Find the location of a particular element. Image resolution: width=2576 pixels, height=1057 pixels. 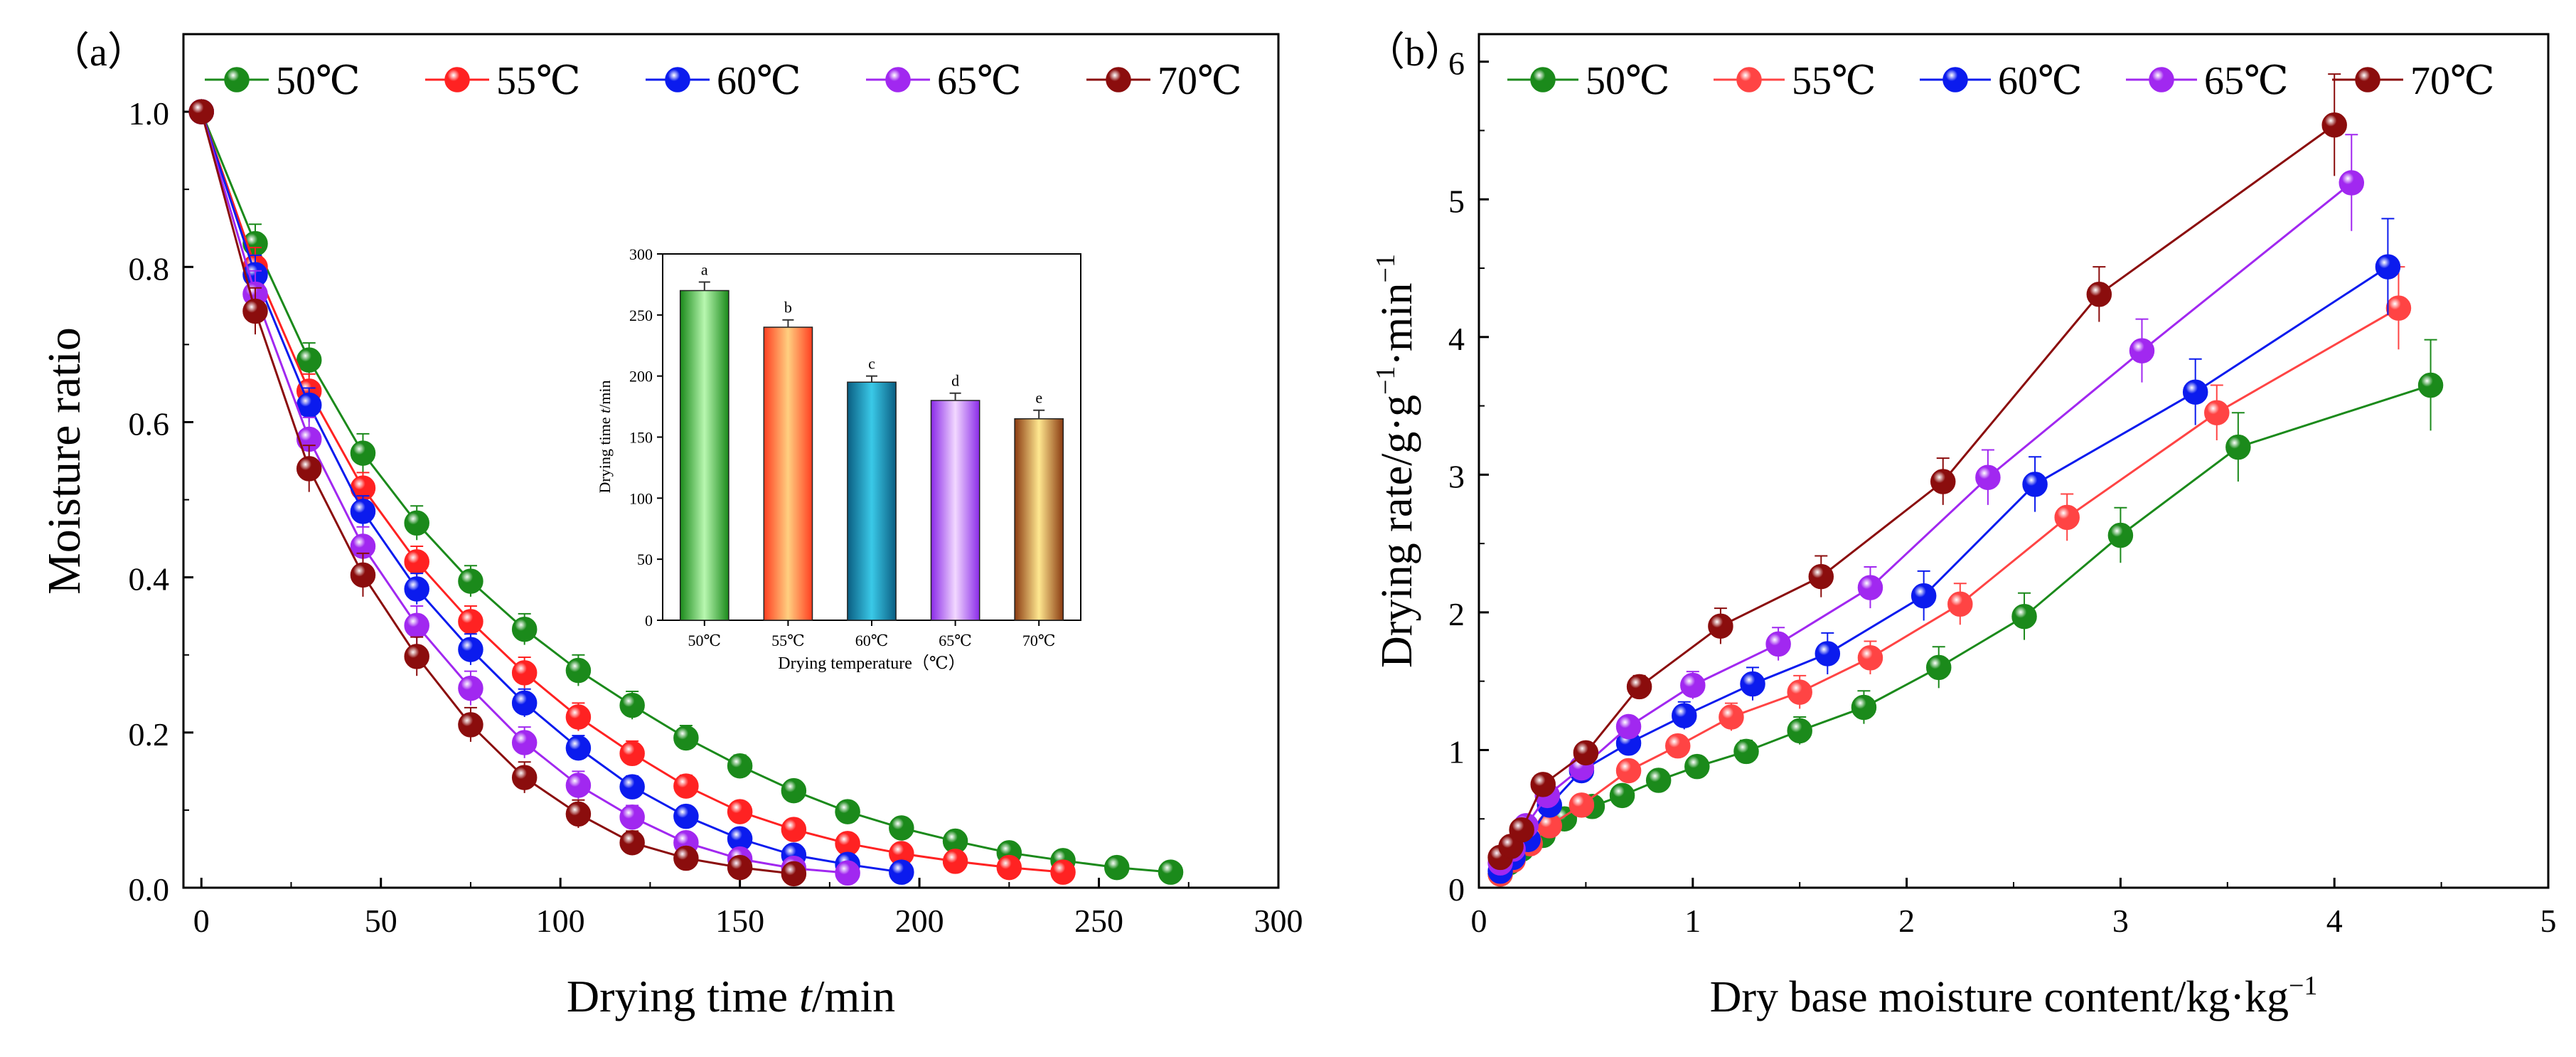

x-tick-label: 4 is located at coordinates (2334, 921).